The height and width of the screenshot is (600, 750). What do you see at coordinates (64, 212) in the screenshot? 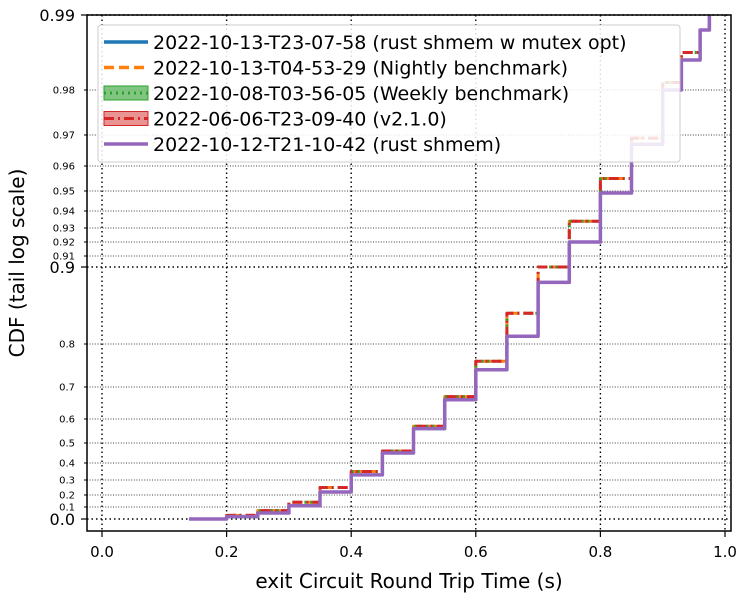
I see `y-minor-tick-label: 0.94` at bounding box center [64, 212].